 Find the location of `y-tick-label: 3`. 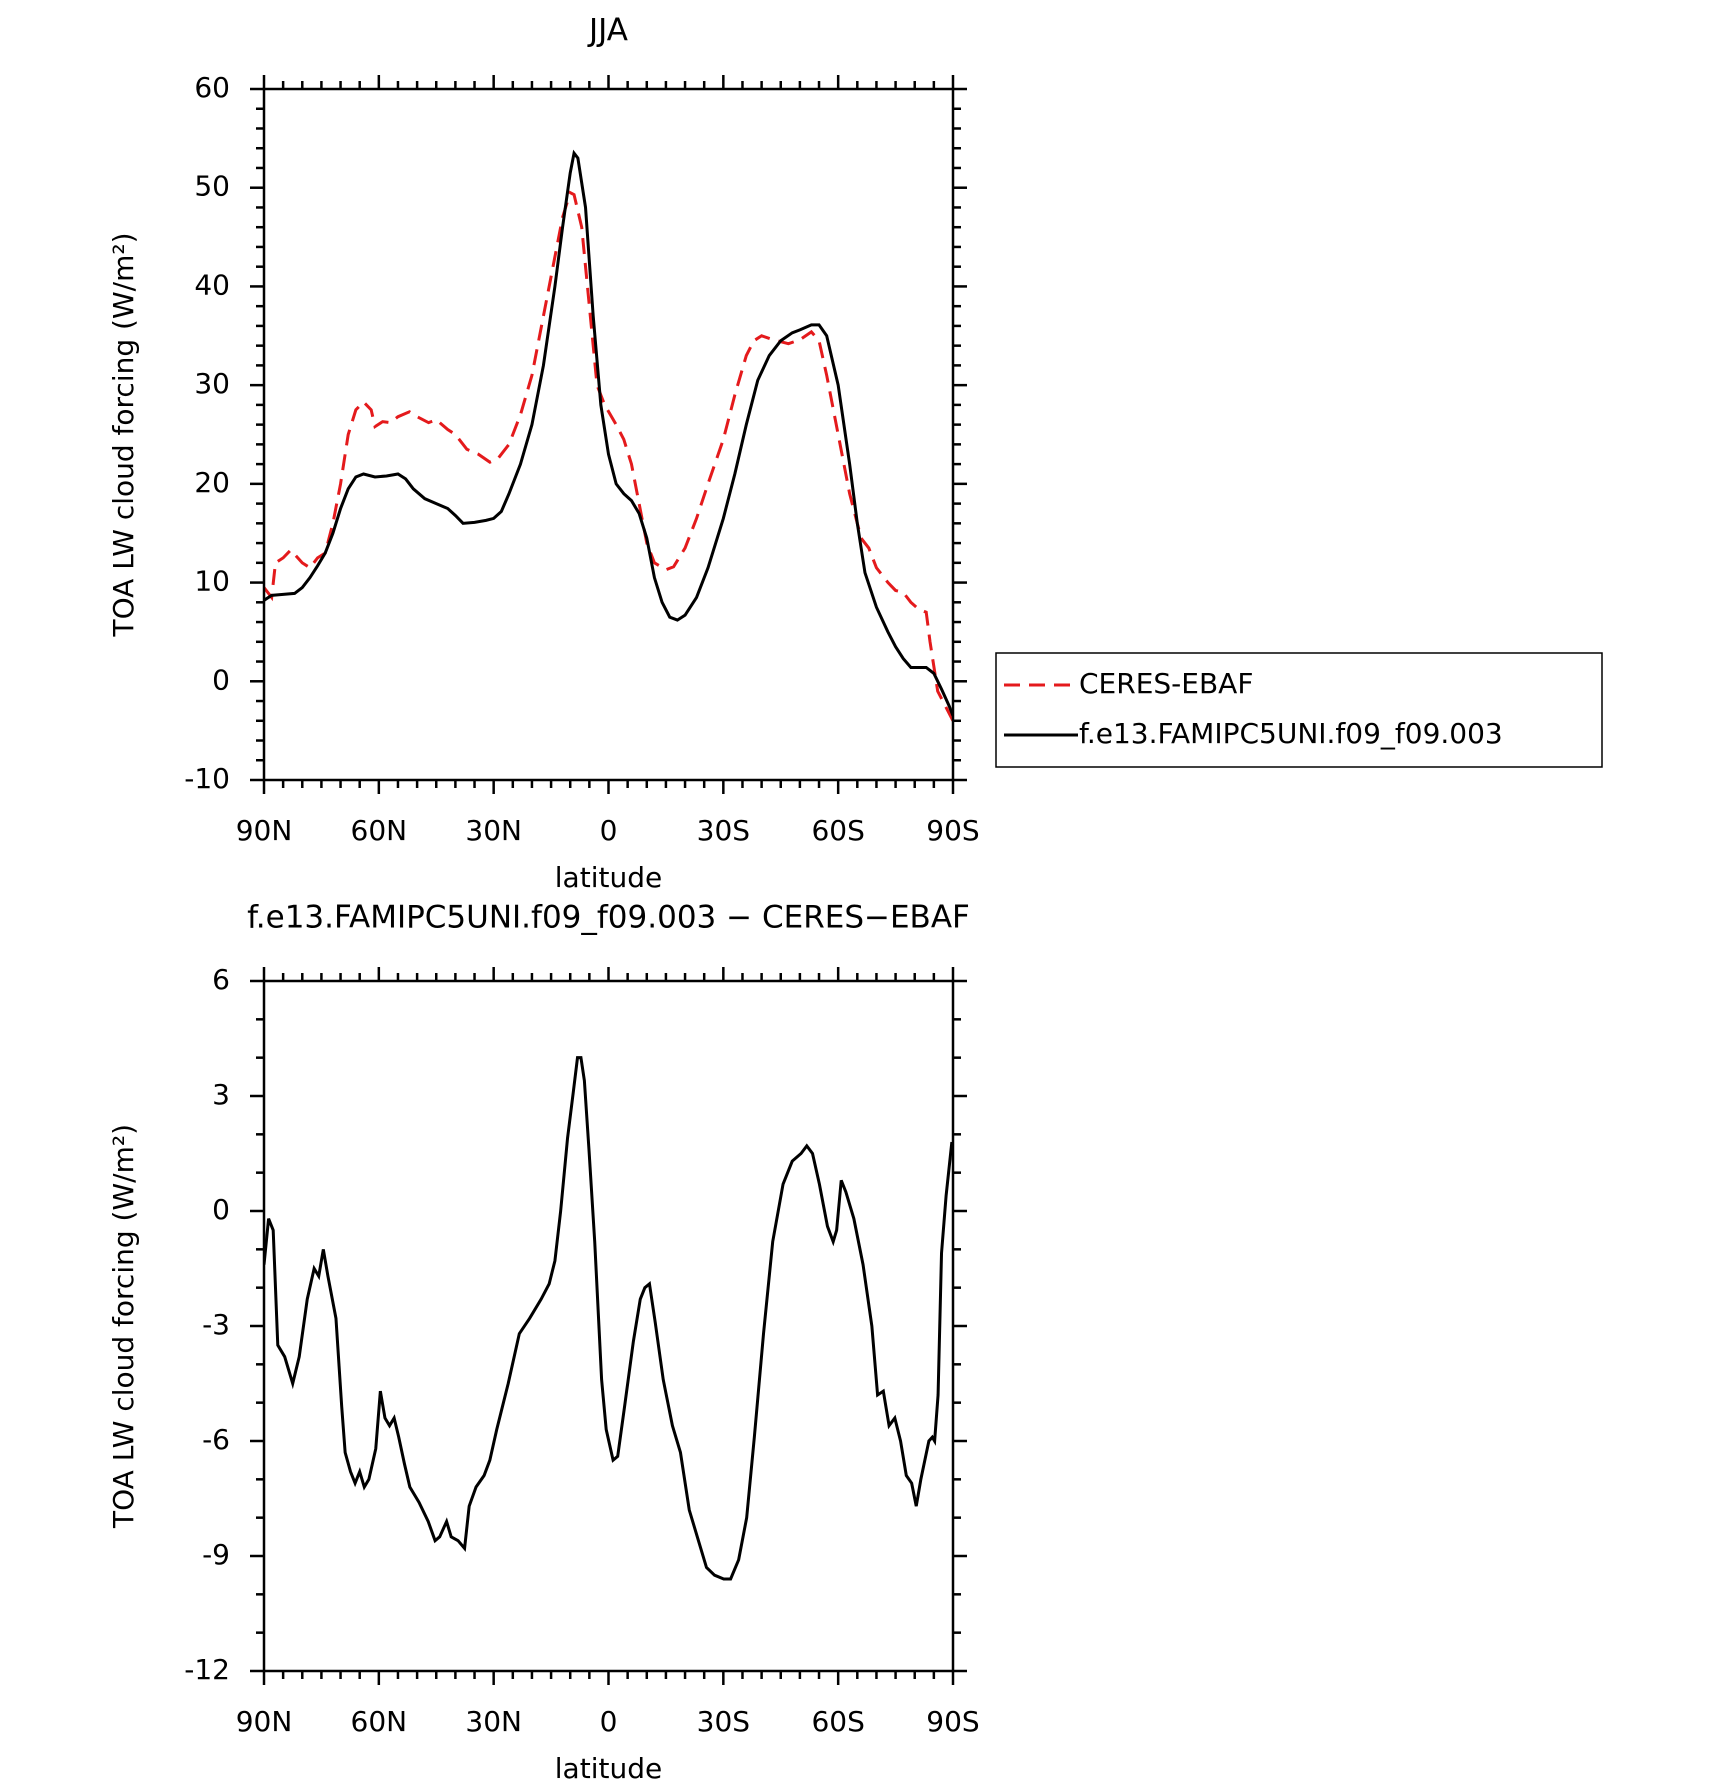

y-tick-label: 3 is located at coordinates (221, 1094).